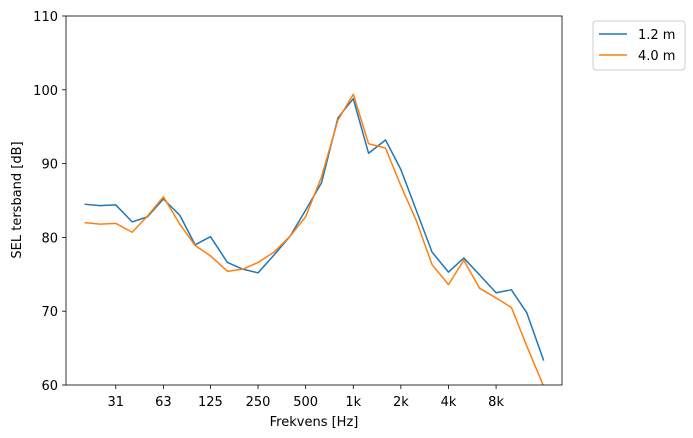  What do you see at coordinates (401, 402) in the screenshot?
I see `x-tick-label: 2k` at bounding box center [401, 402].